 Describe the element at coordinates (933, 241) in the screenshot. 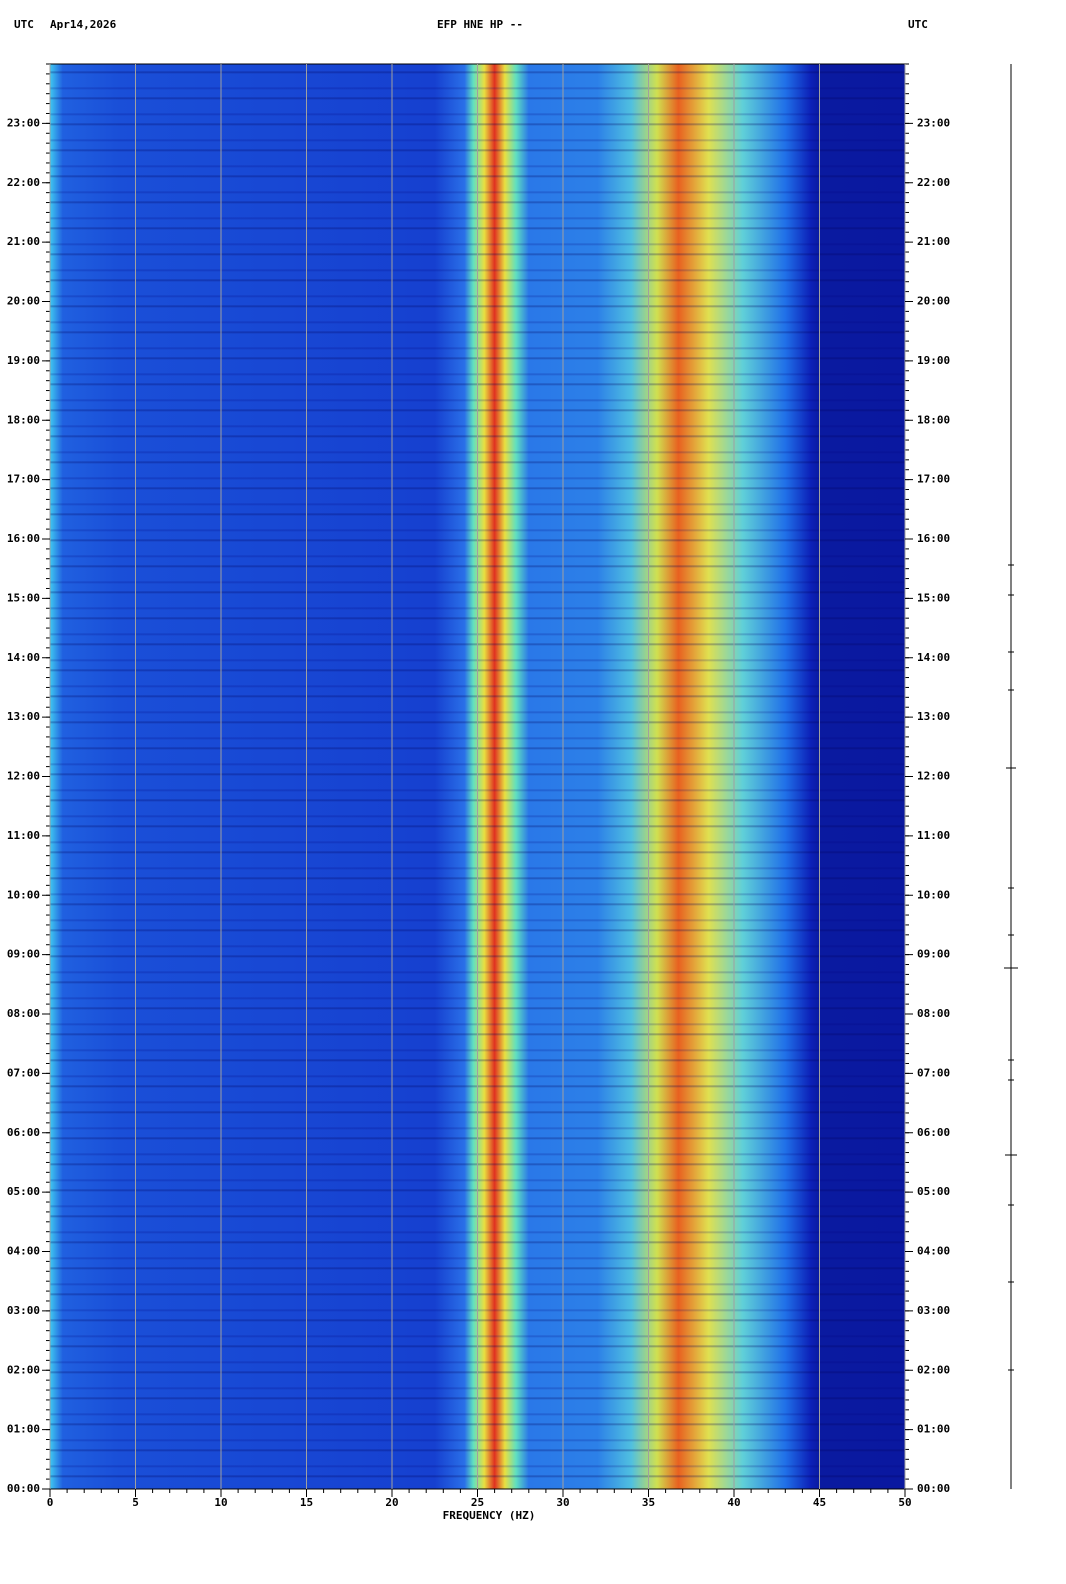

I see `y-tick-label-right: 21:00` at that location.